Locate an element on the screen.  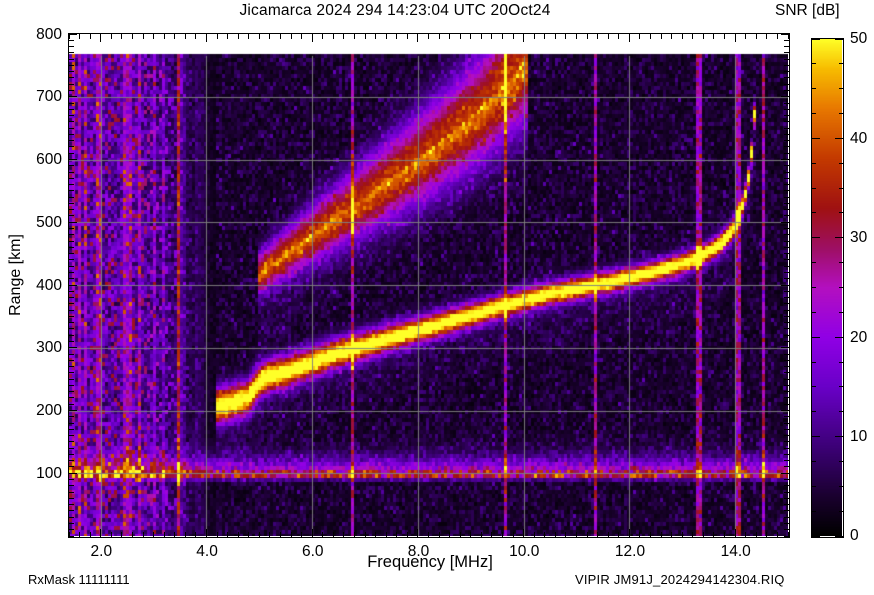
colorbar-tick-label: 20 is located at coordinates (859, 337).